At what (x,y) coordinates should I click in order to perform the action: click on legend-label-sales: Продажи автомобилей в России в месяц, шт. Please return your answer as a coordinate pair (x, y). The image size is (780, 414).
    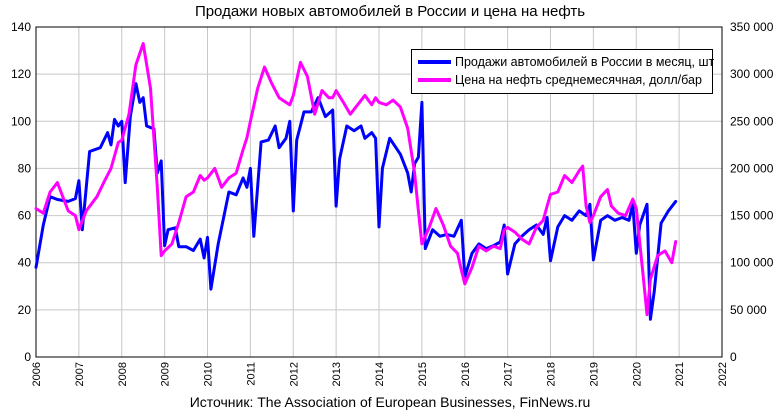
    Looking at the image, I should click on (585, 62).